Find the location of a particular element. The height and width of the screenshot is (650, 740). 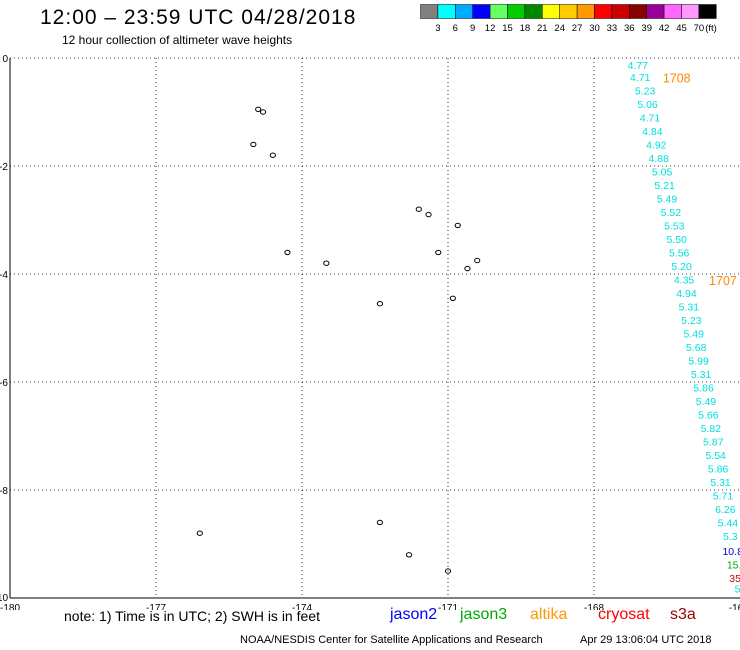

wave-height-point: 35 is located at coordinates (734, 579).